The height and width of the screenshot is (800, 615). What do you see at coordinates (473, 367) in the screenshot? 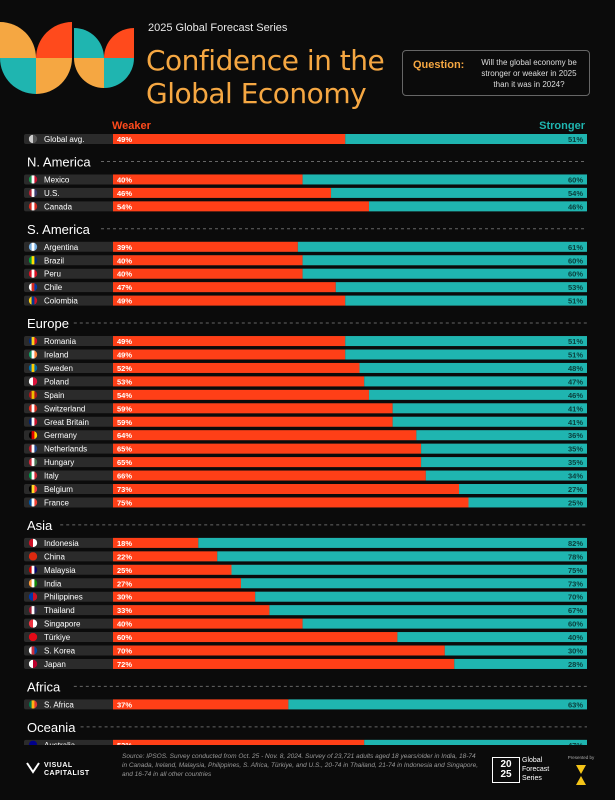
I see `bar-stronger-sweden` at bounding box center [473, 367].